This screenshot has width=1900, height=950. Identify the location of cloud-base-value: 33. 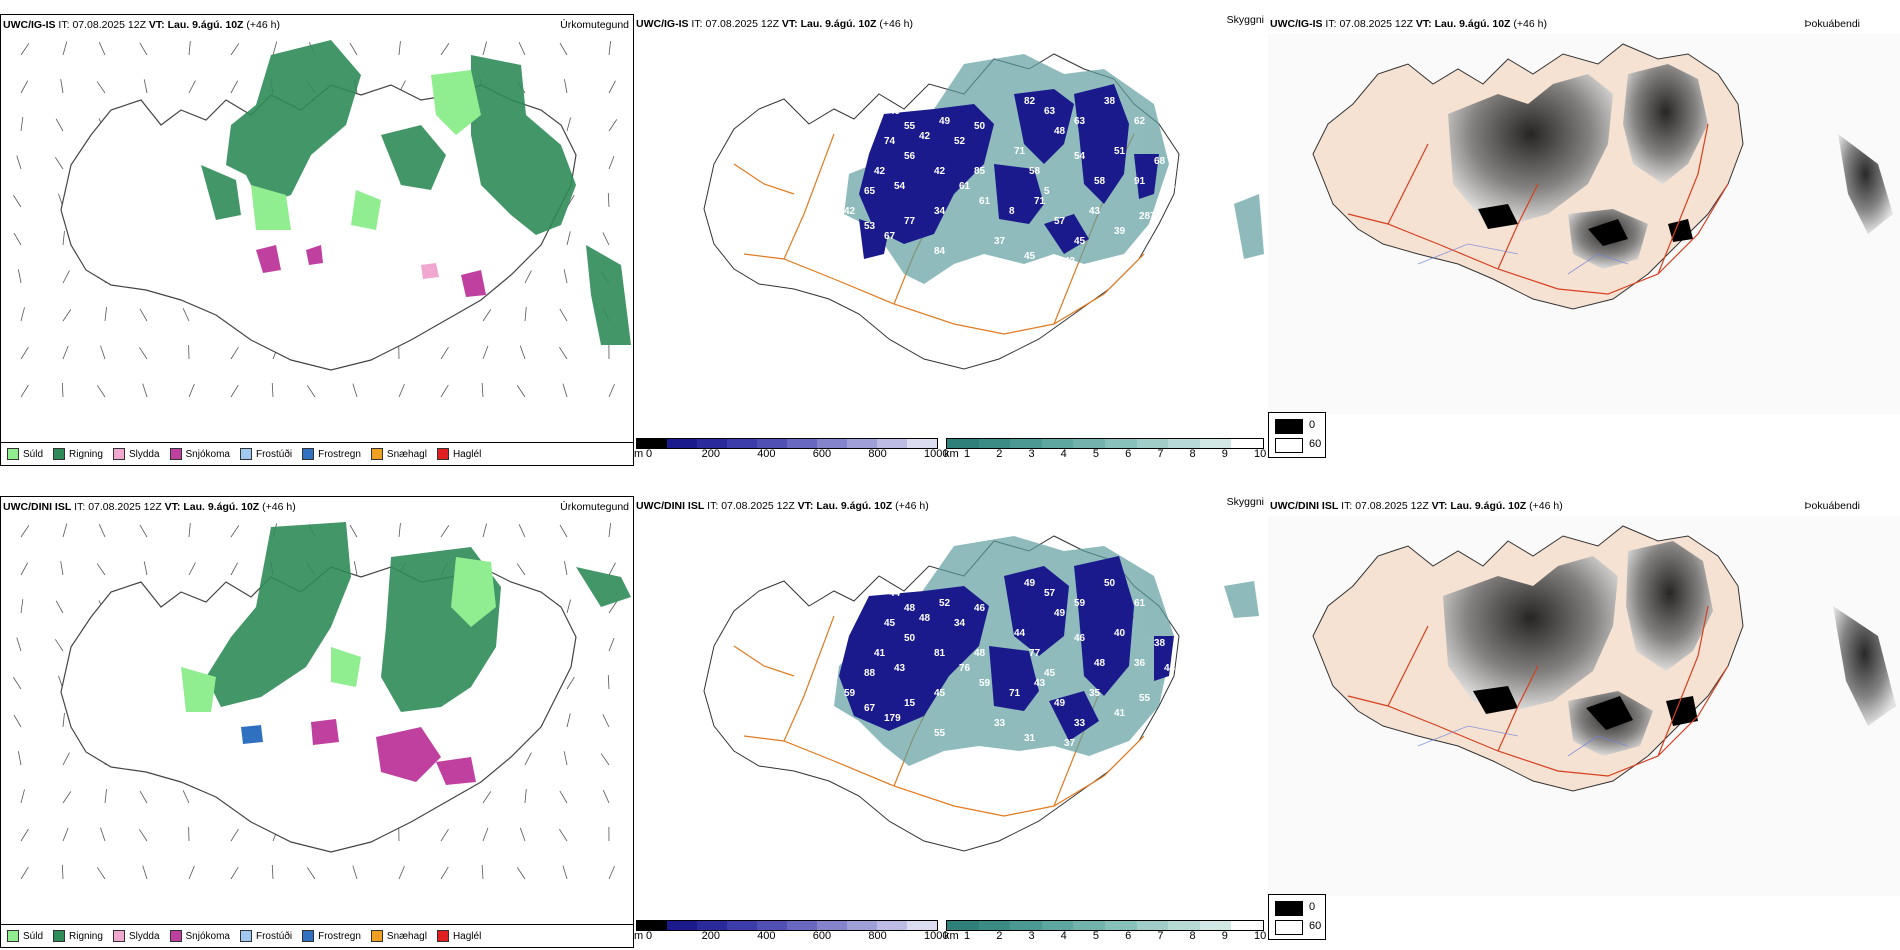
(1000, 723).